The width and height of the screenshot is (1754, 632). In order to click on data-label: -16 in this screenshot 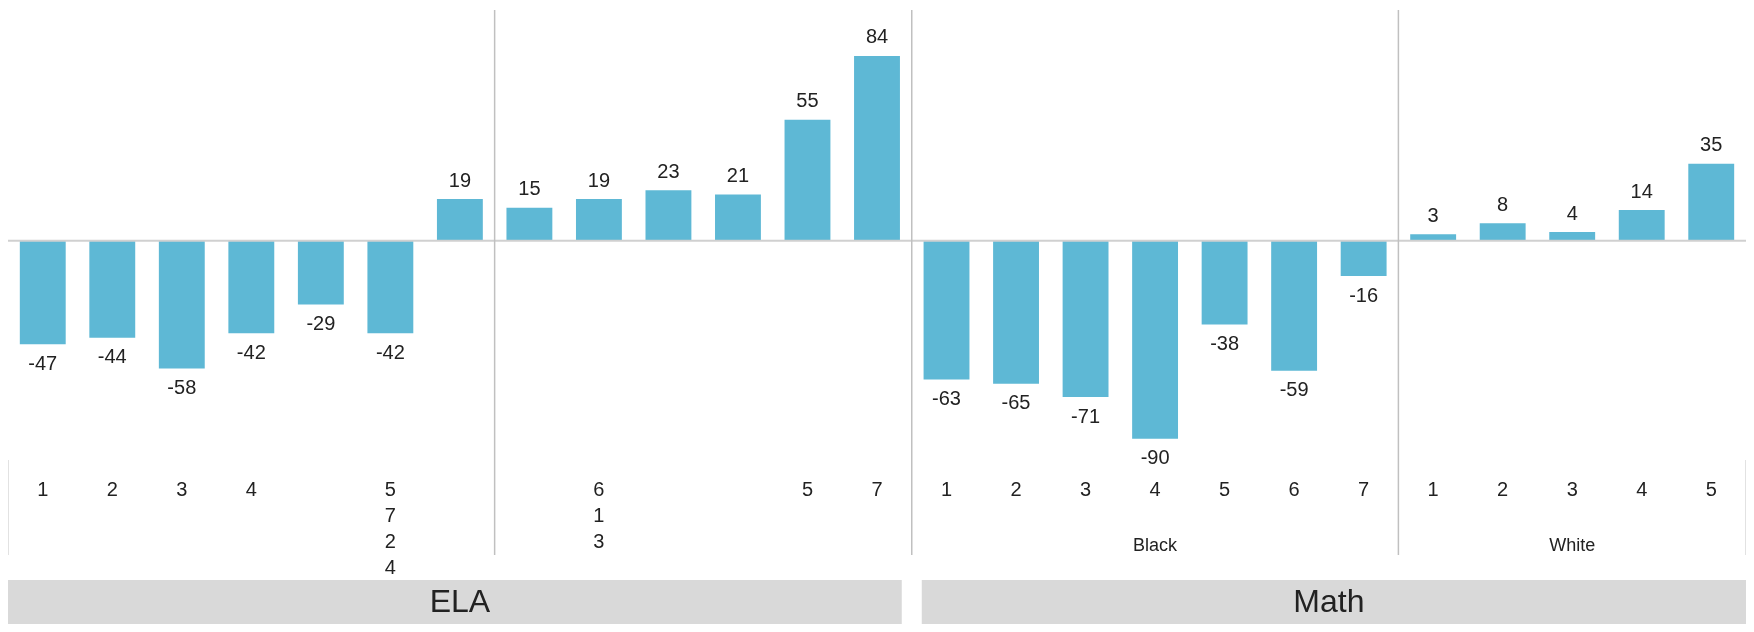, I will do `click(1364, 294)`.